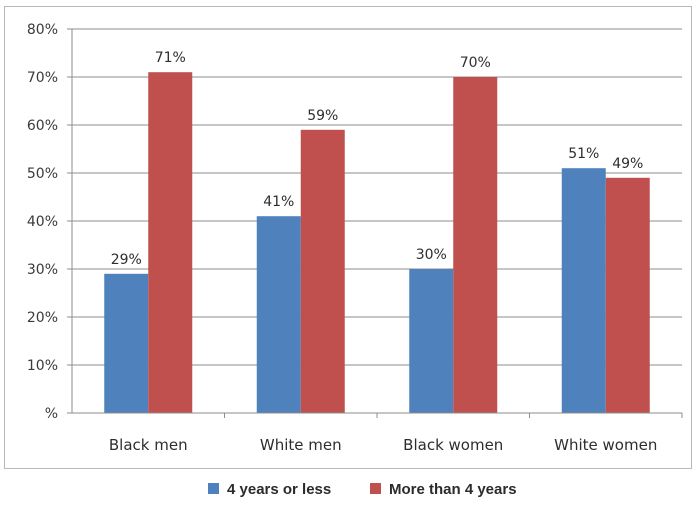  What do you see at coordinates (51, 414) in the screenshot?
I see `y-tick-label: %` at bounding box center [51, 414].